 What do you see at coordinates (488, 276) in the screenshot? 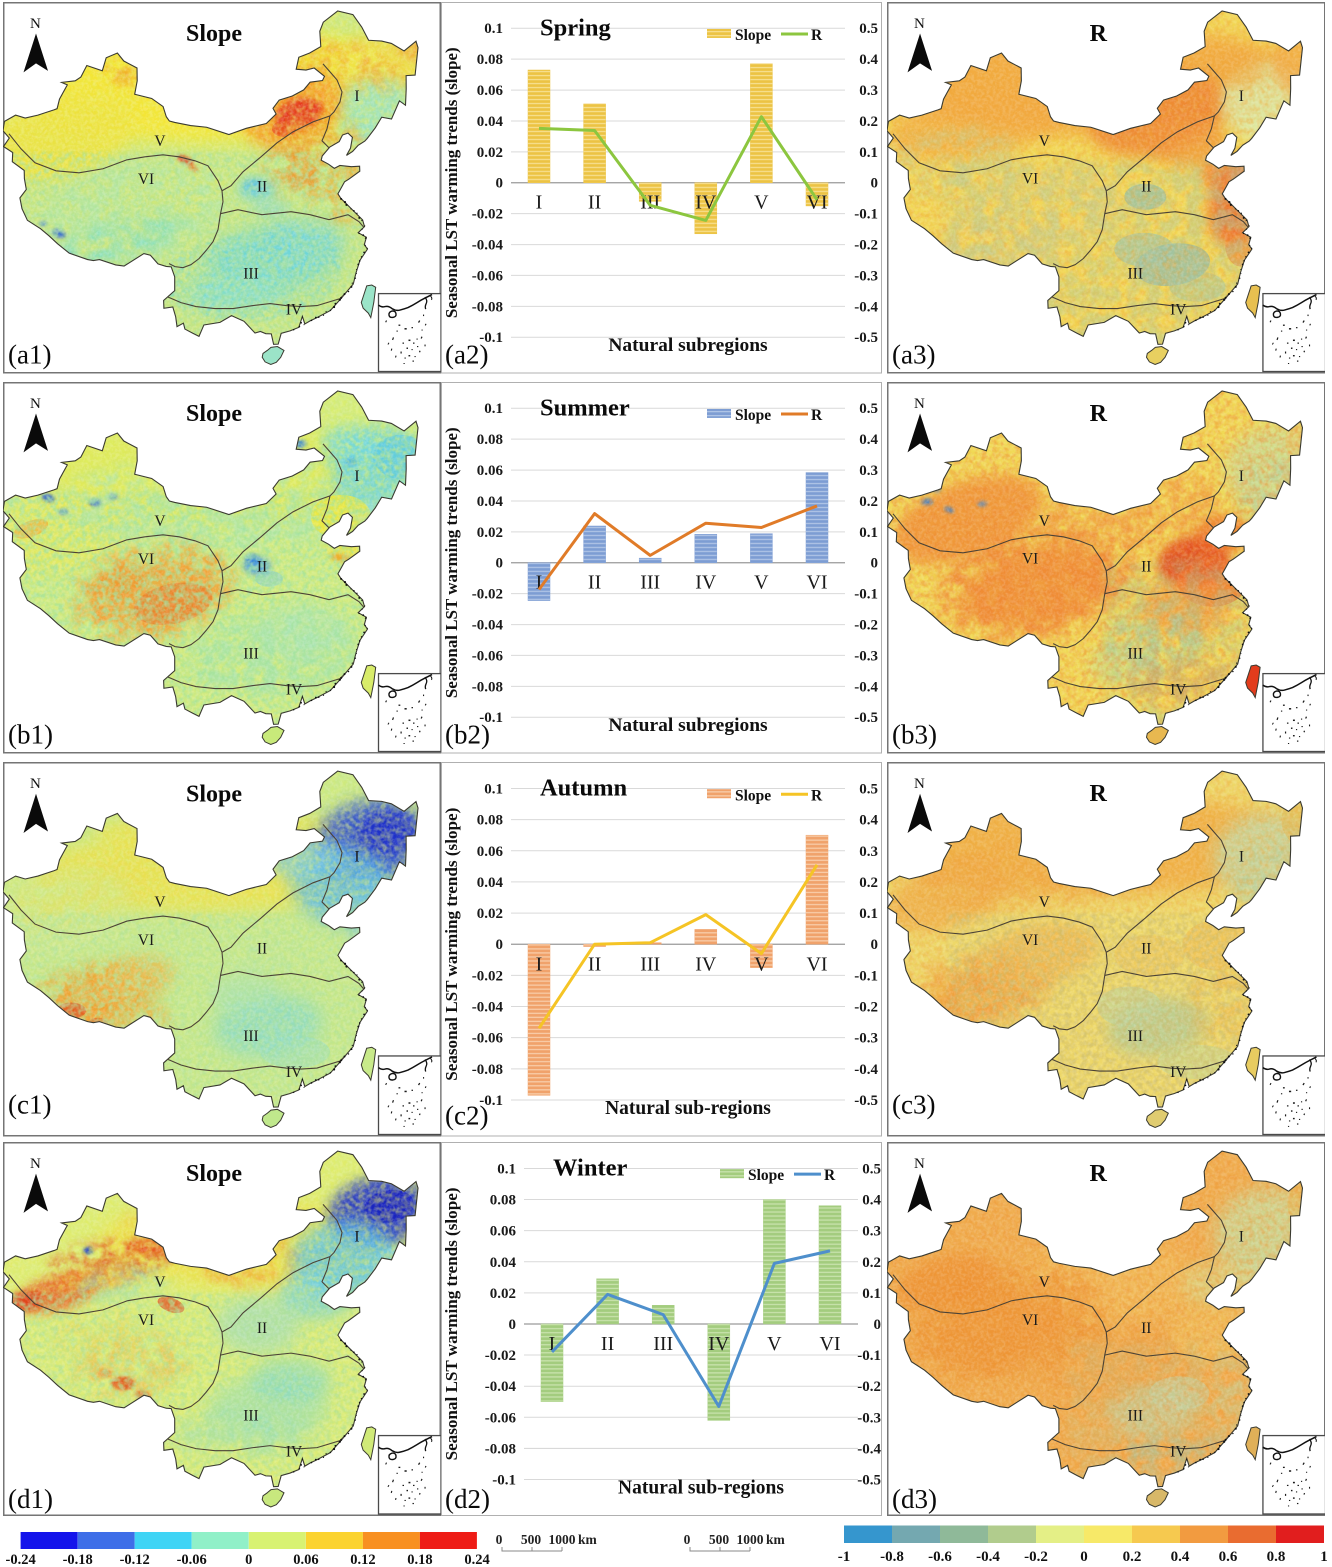
I see `svg-text: -0.06` at bounding box center [488, 276].